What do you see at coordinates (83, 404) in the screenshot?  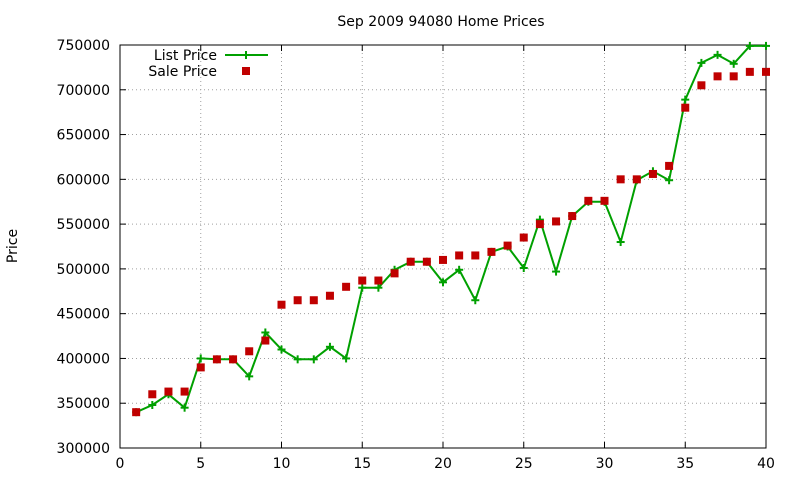 I see `y-tick-label: 350000` at bounding box center [83, 404].